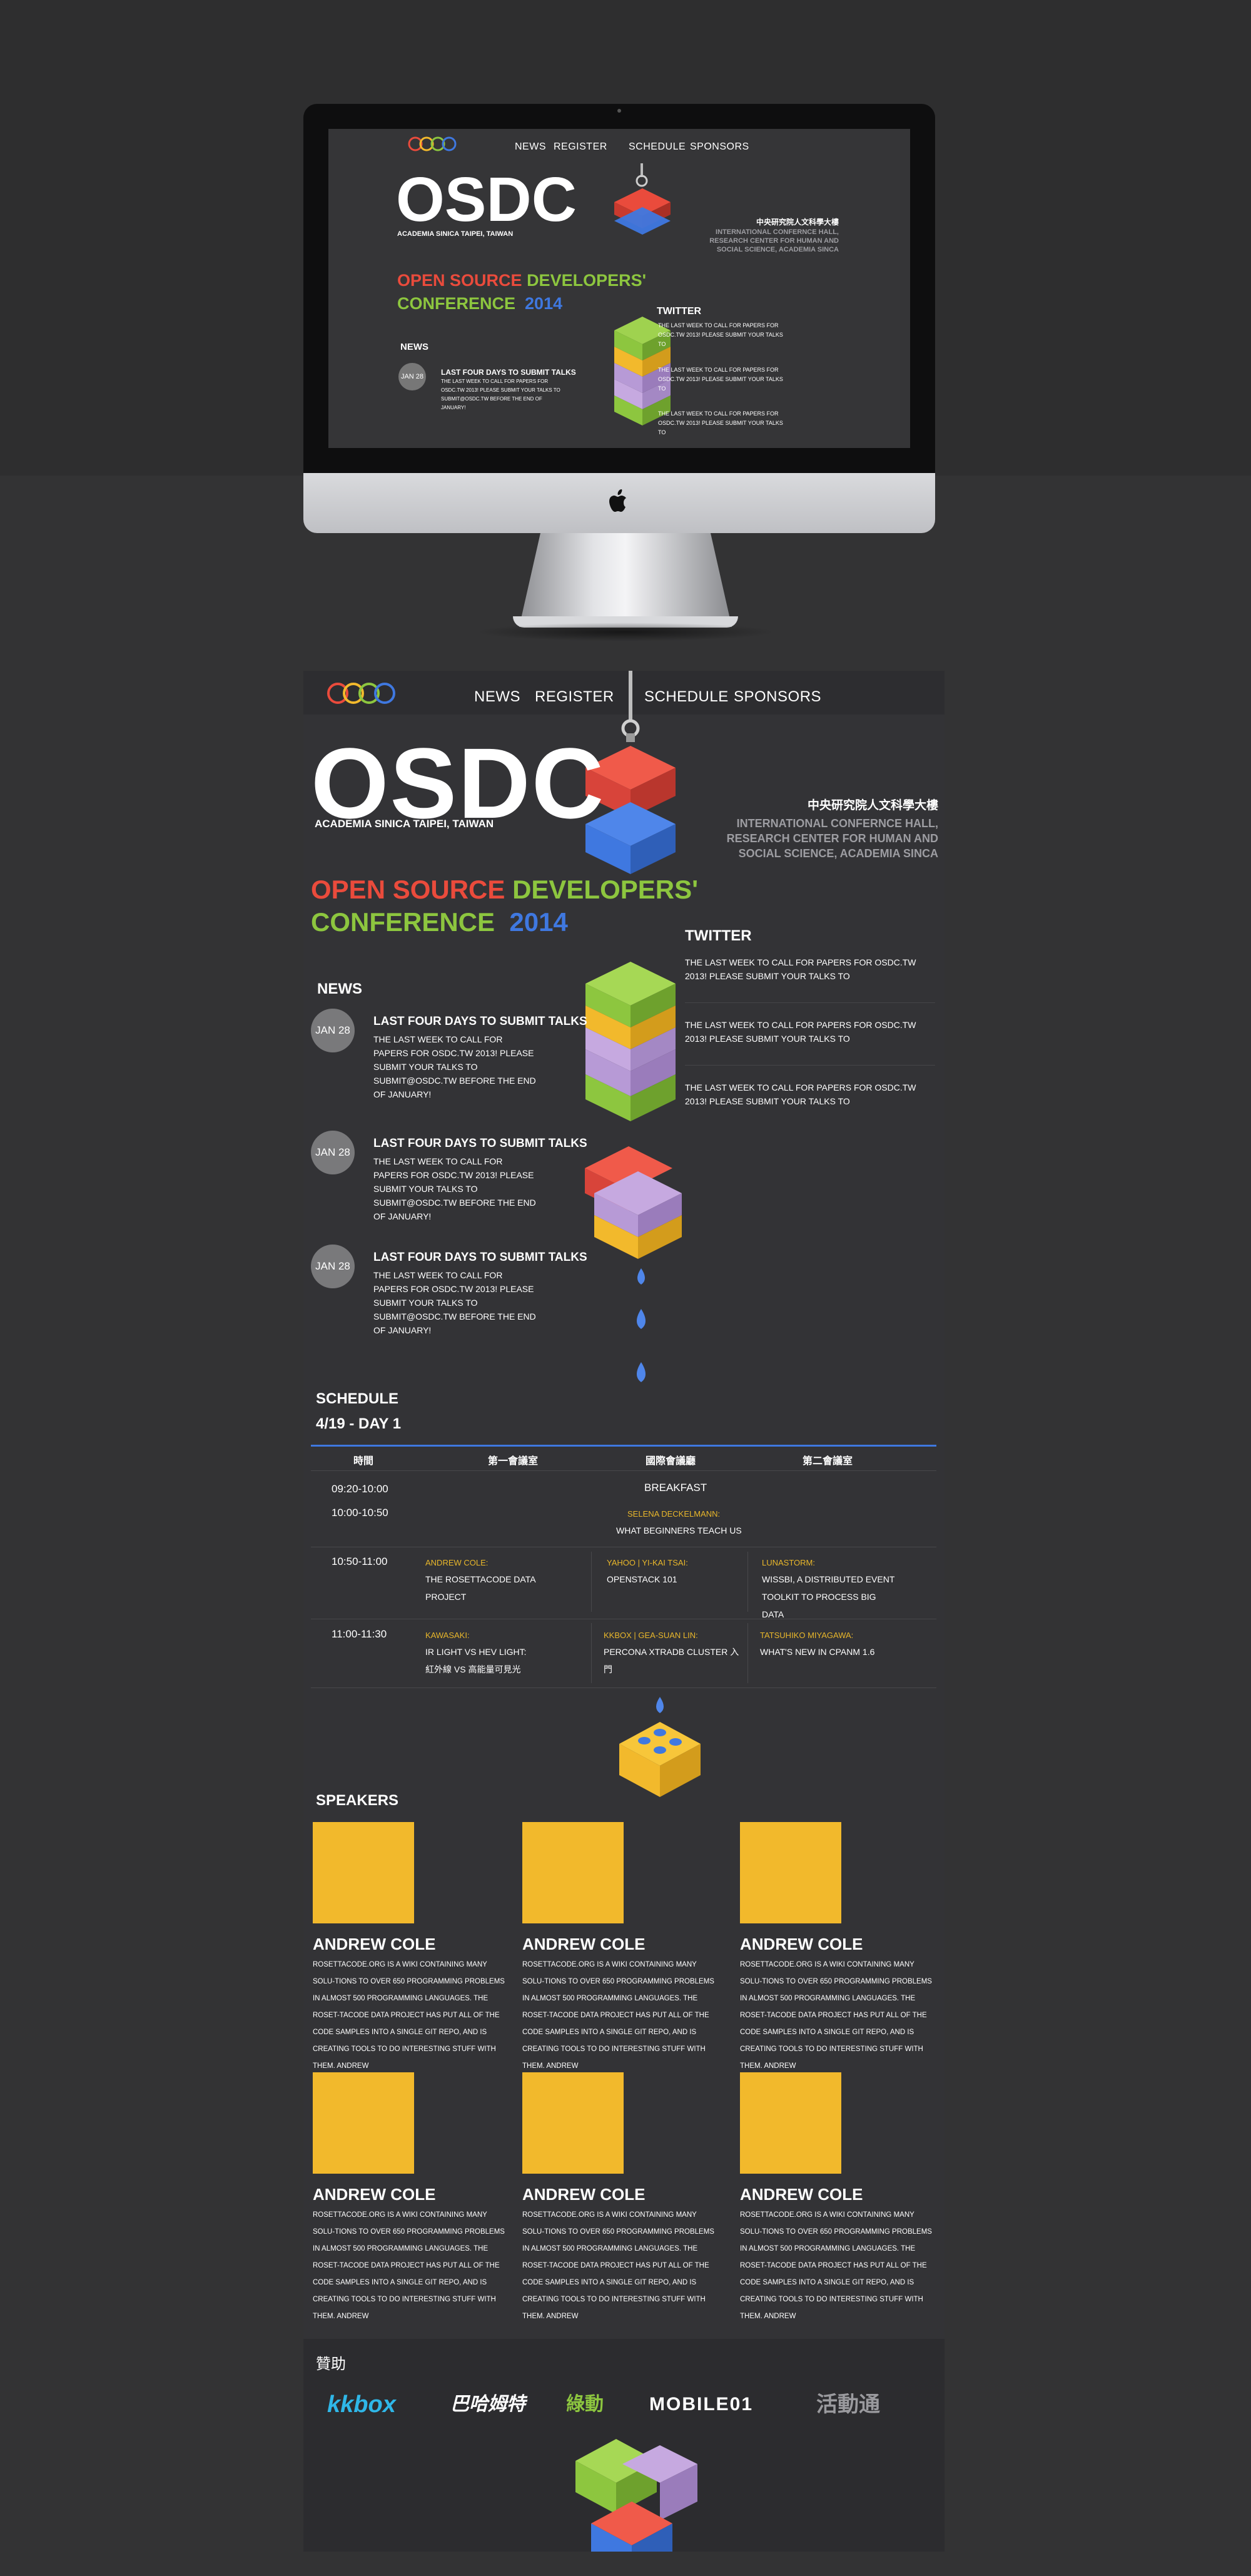 Image resolution: width=1251 pixels, height=2576 pixels. What do you see at coordinates (788, 1562) in the screenshot?
I see `schedule-speaker: LUNASTORM:` at bounding box center [788, 1562].